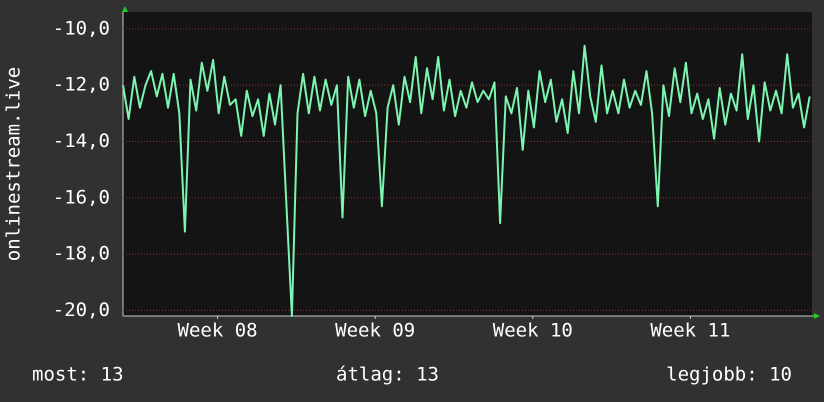 The width and height of the screenshot is (824, 402). I want to click on x-tick-label: Week 08, so click(218, 331).